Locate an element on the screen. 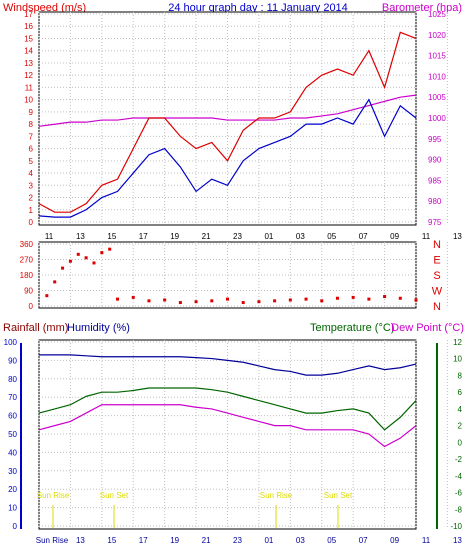 The image size is (468, 555). temperature-tick: 0 is located at coordinates (460, 442).